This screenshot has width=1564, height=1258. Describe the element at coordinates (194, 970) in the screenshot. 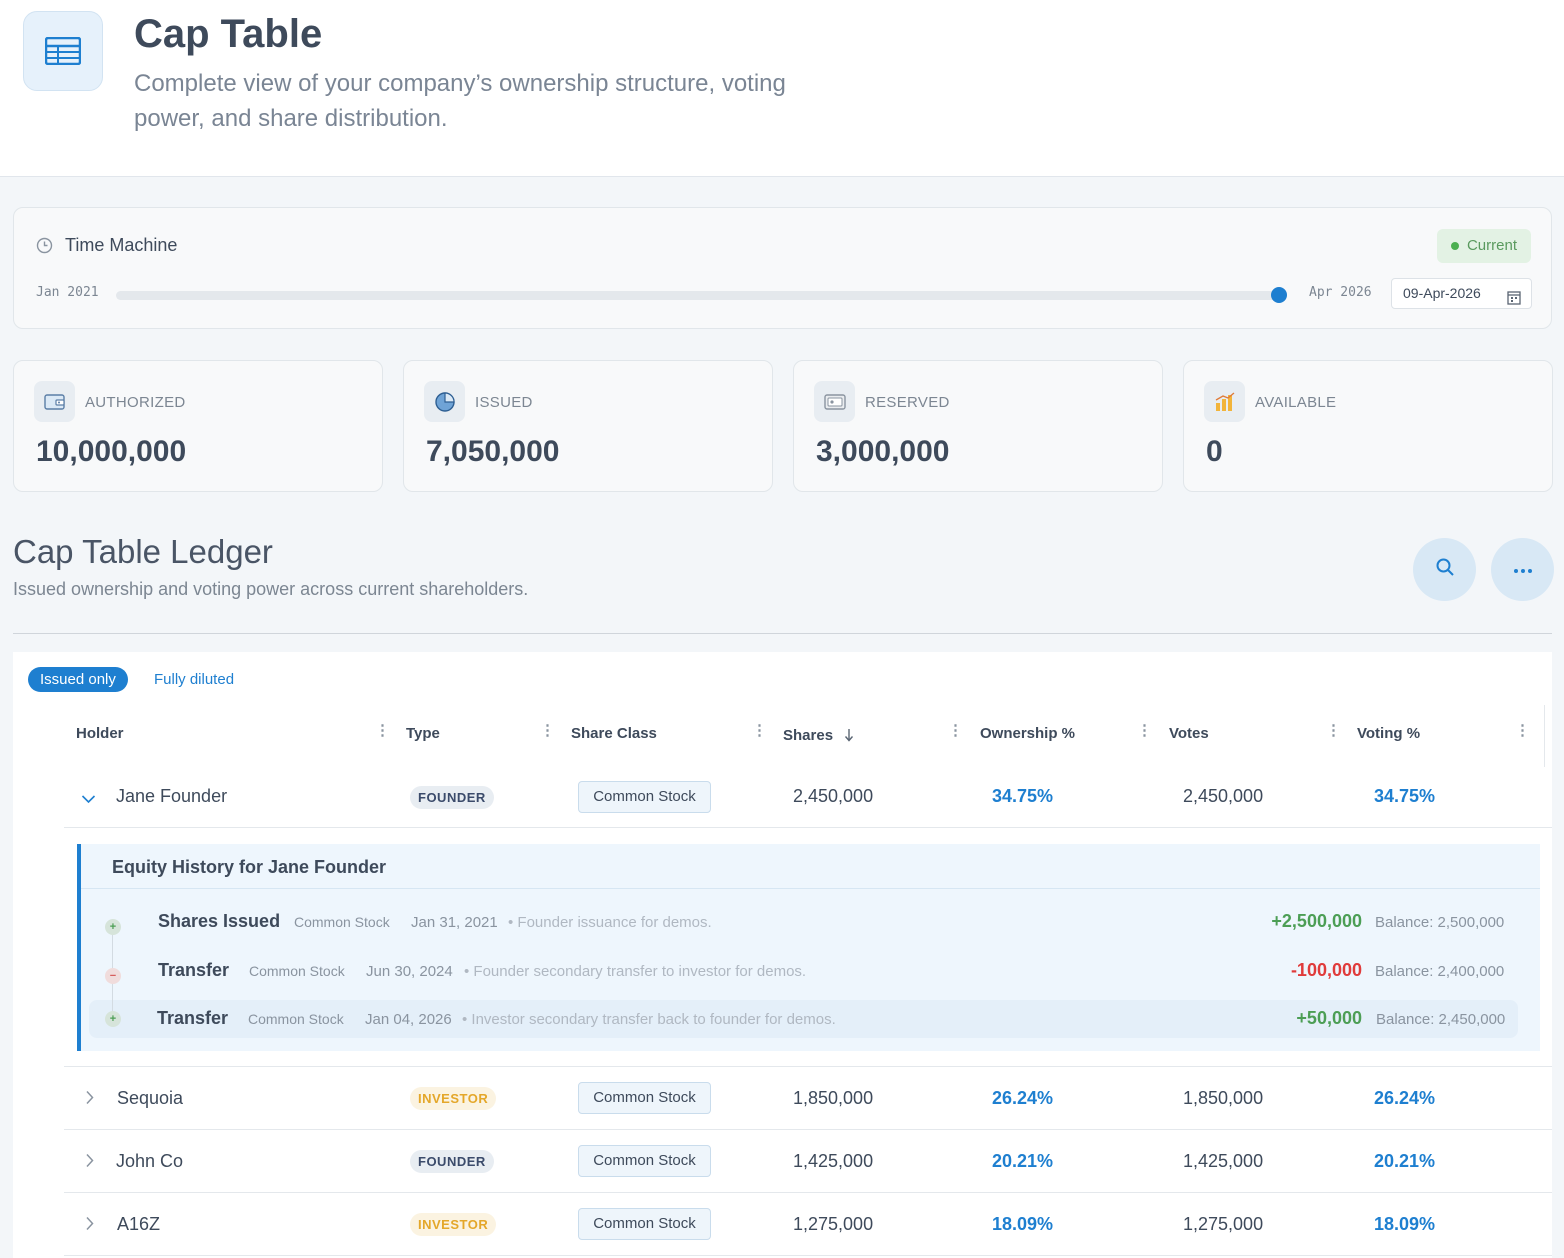

I see `event-type: Transfer` at that location.